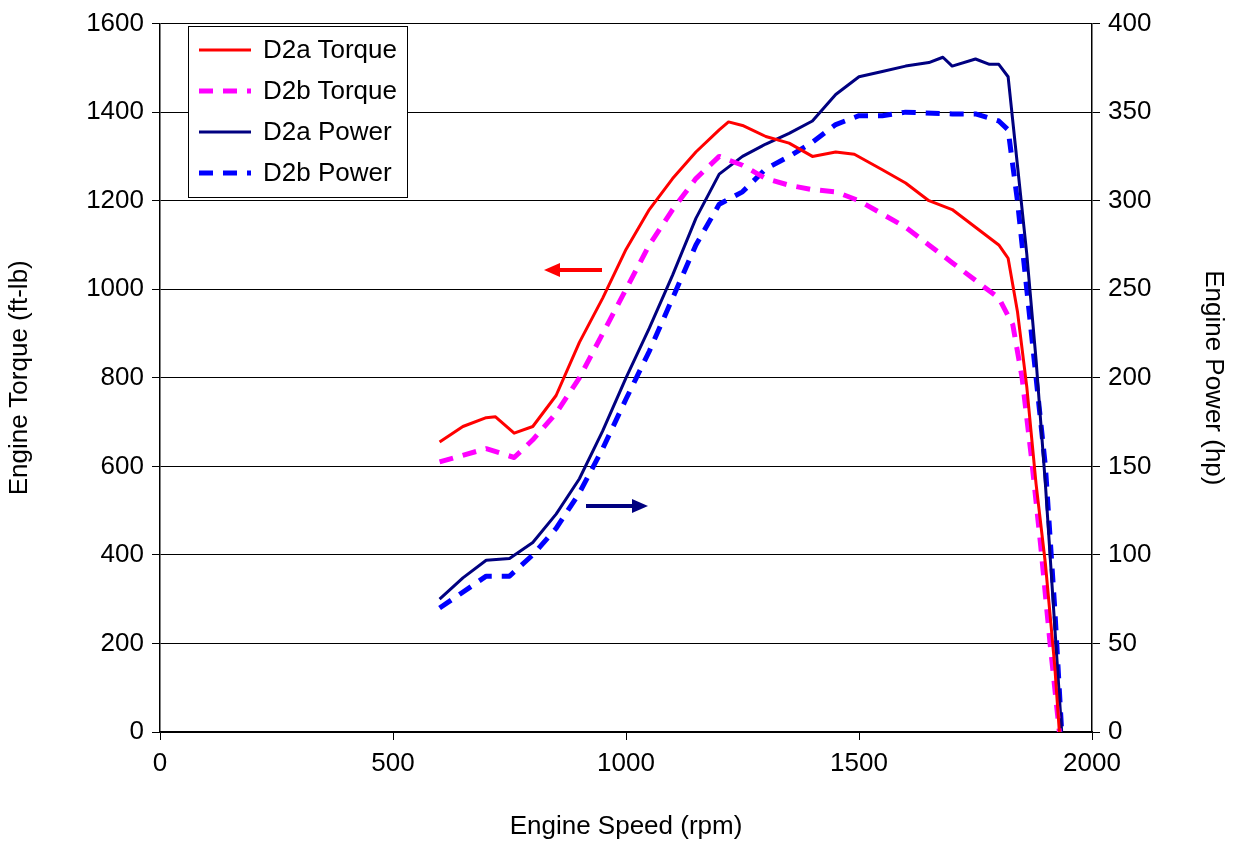  Describe the element at coordinates (1130, 375) in the screenshot. I see `y2-tick-label: 200` at that location.